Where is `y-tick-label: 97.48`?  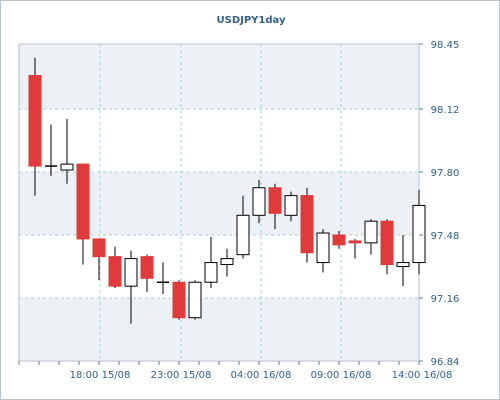 y-tick-label: 97.48 is located at coordinates (445, 236).